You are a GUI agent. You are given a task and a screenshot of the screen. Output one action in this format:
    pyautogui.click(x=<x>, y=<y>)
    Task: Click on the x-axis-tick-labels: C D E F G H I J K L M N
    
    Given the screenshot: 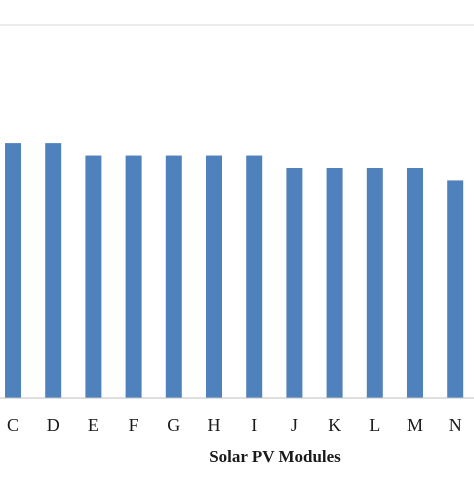 What is the action you would take?
    pyautogui.click(x=234, y=425)
    